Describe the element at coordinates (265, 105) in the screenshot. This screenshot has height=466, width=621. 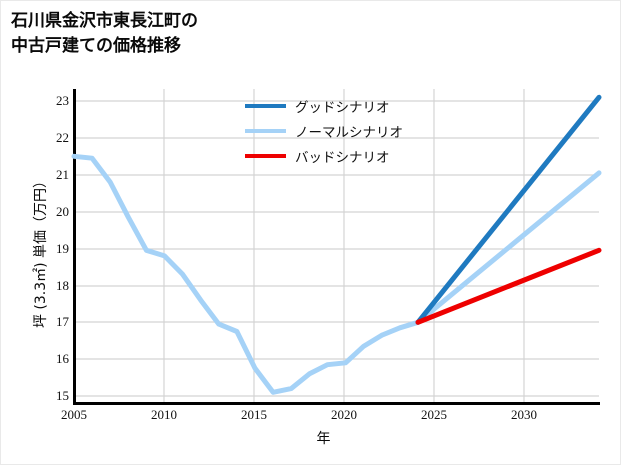
I see `legend-swatch-good` at that location.